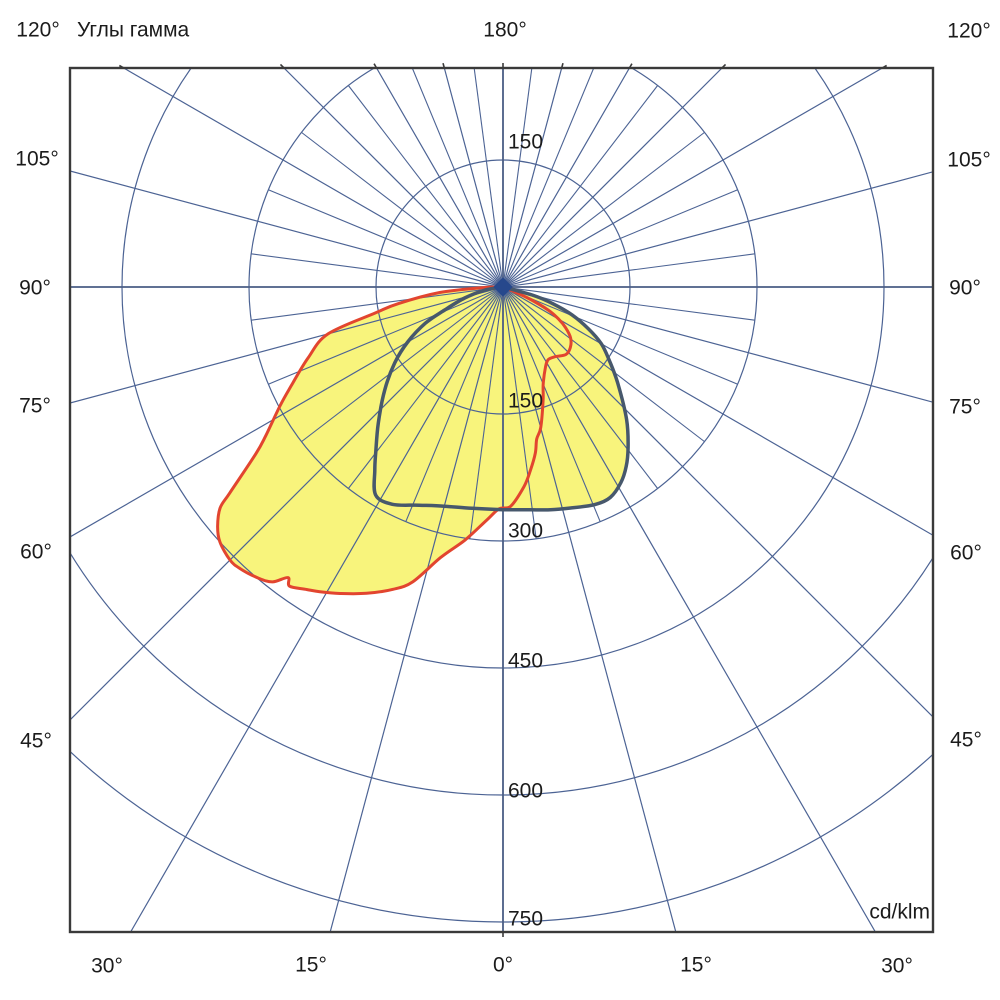 This screenshot has height=1000, width=1000. What do you see at coordinates (696, 965) in the screenshot?
I see `angle-label-bottom-15r: 15°` at bounding box center [696, 965].